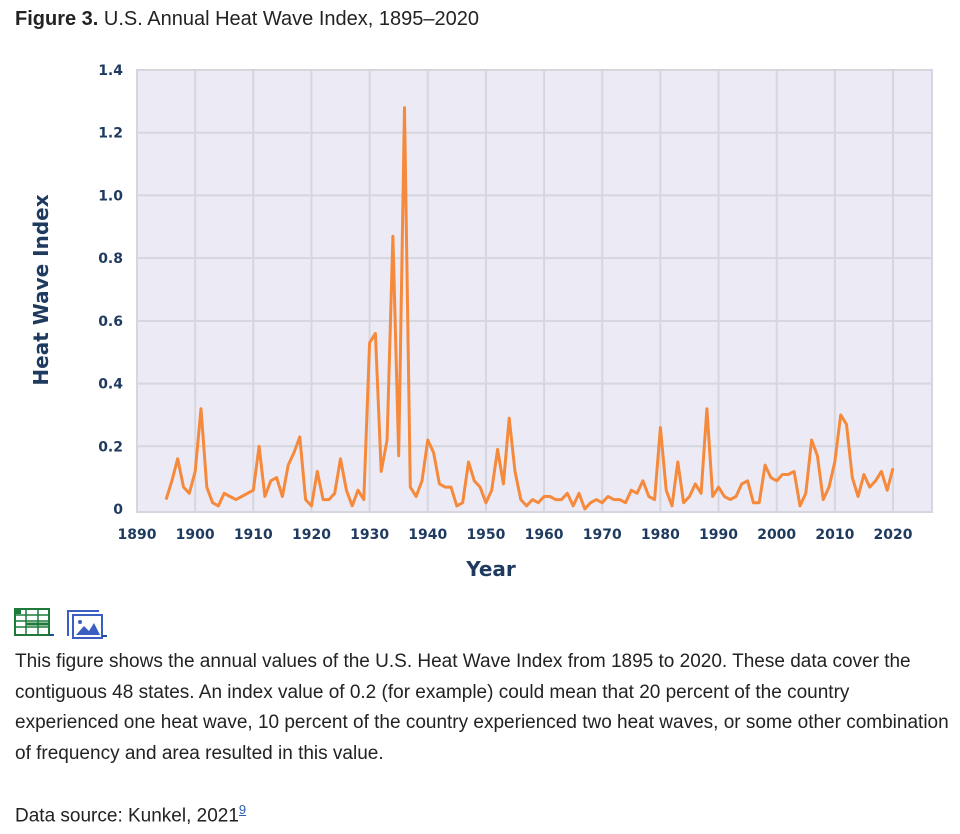  I want to click on x-tick-label: 1930, so click(369, 535).